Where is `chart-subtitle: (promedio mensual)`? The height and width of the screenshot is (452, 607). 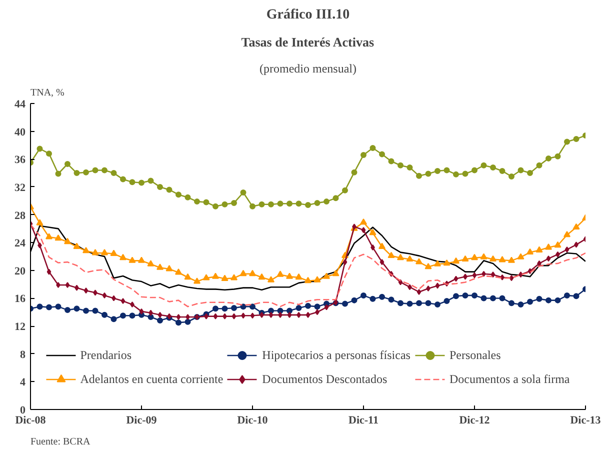
chart-subtitle: (promedio mensual) is located at coordinates (308, 69).